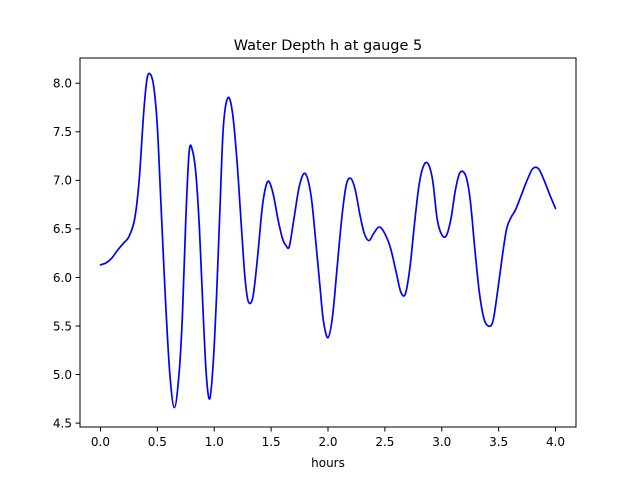  I want to click on y-tick-label: 7.0, so click(62, 181).